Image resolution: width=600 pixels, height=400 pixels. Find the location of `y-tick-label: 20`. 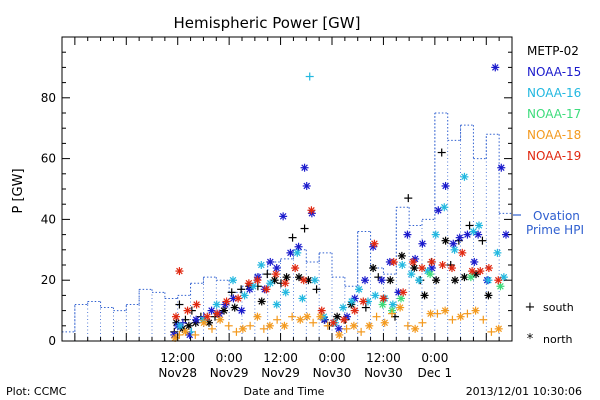

y-tick-label: 20 is located at coordinates (48, 280).